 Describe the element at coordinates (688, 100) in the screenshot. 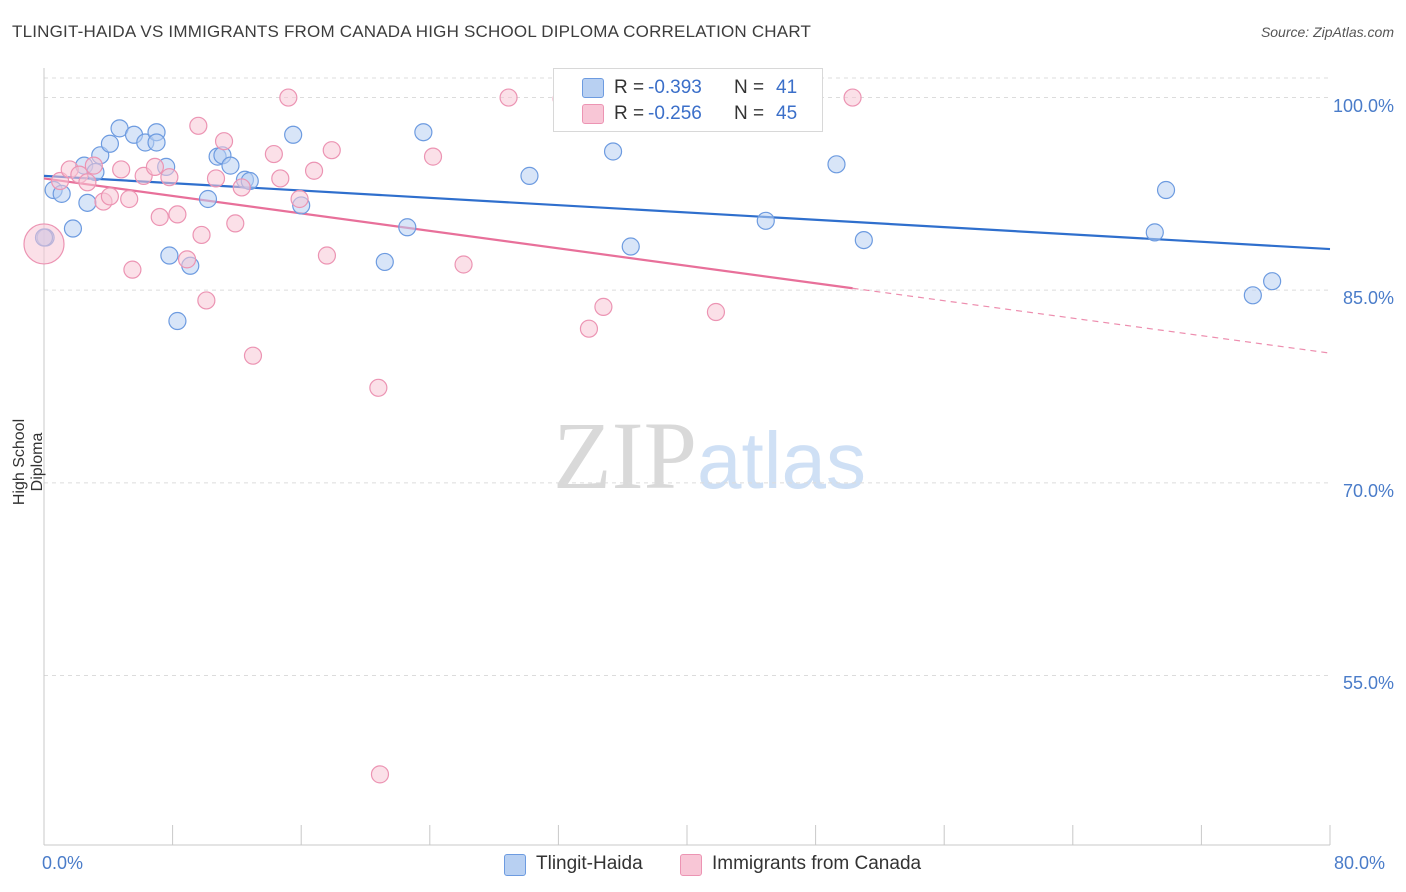

I see `stats-legend: R = -0.393 N = 41 R = -0.256 N = 45` at that location.